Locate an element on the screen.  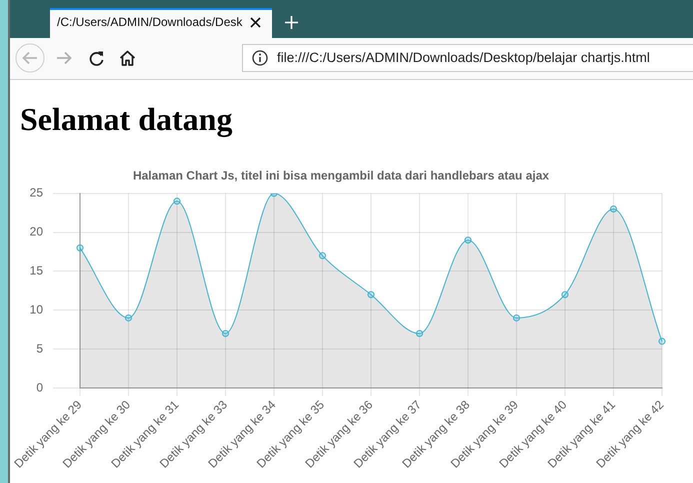
y-tick-label: 10 is located at coordinates (37, 309).